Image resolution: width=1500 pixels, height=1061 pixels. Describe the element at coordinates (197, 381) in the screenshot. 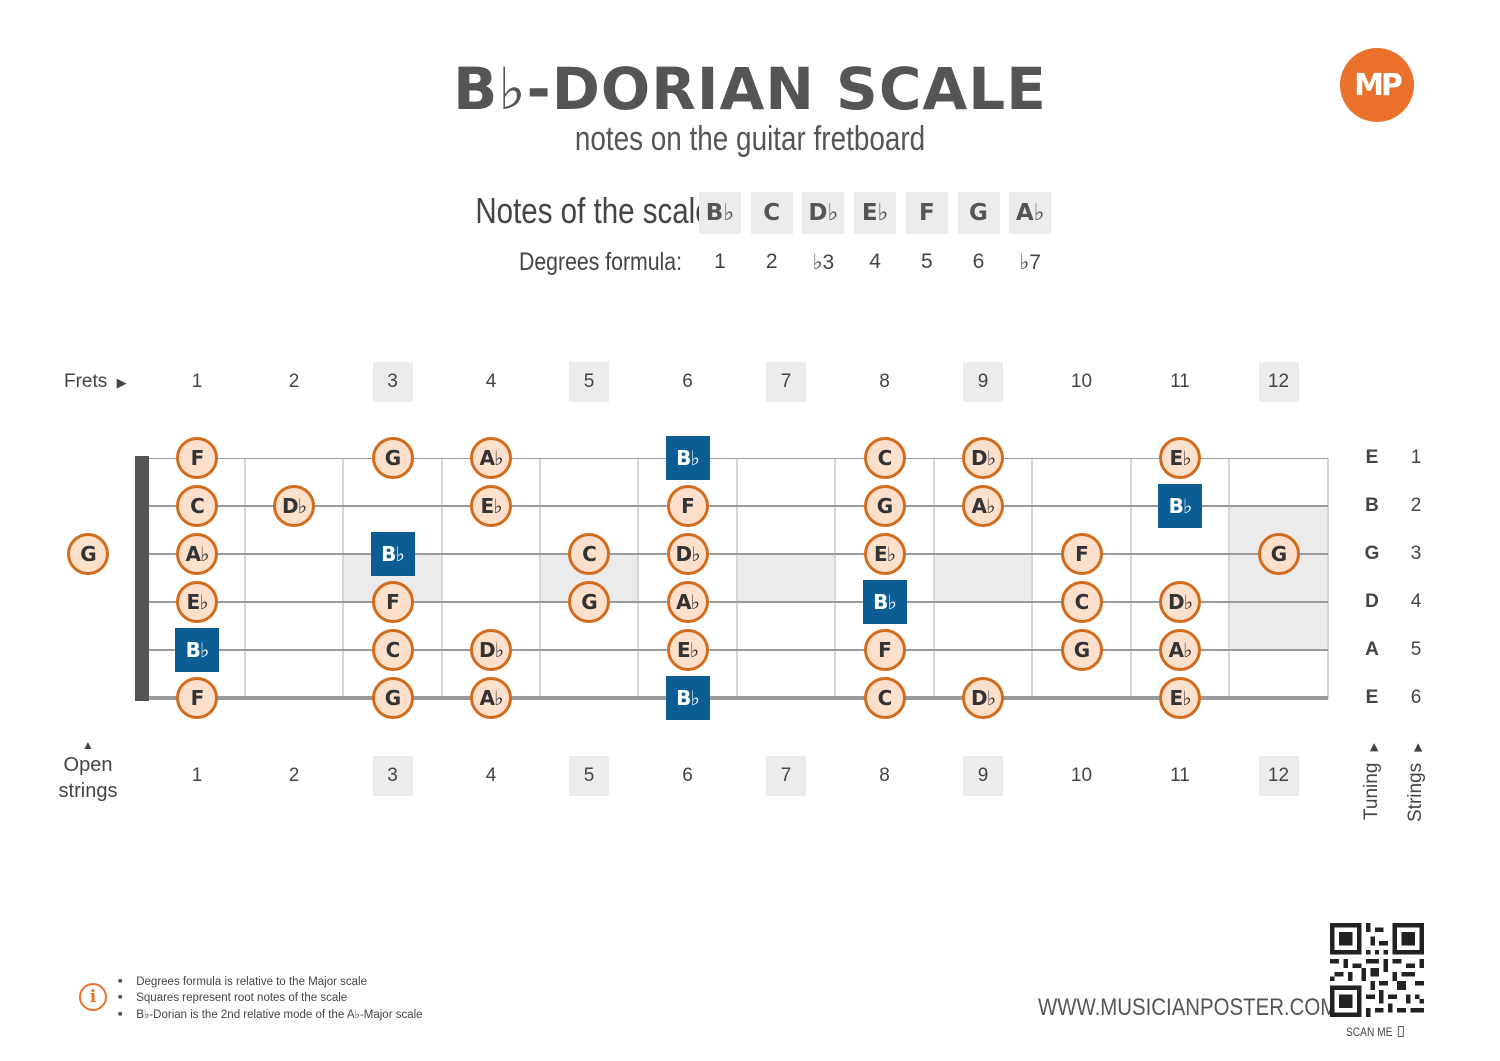

I see `fret-number-top: 1` at that location.